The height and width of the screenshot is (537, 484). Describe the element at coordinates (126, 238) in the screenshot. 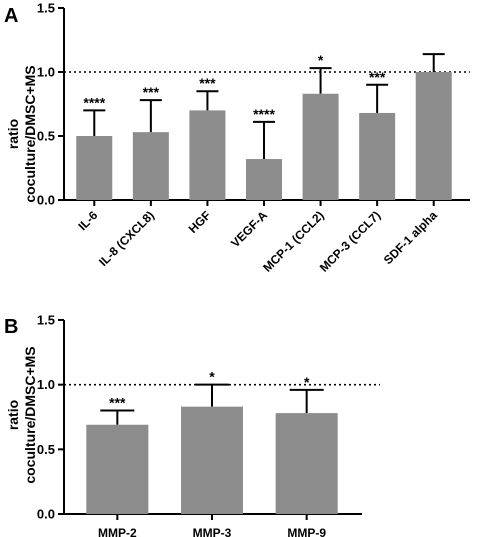

I see `panel-a-category-label: IL-8 (CXCL8)` at that location.